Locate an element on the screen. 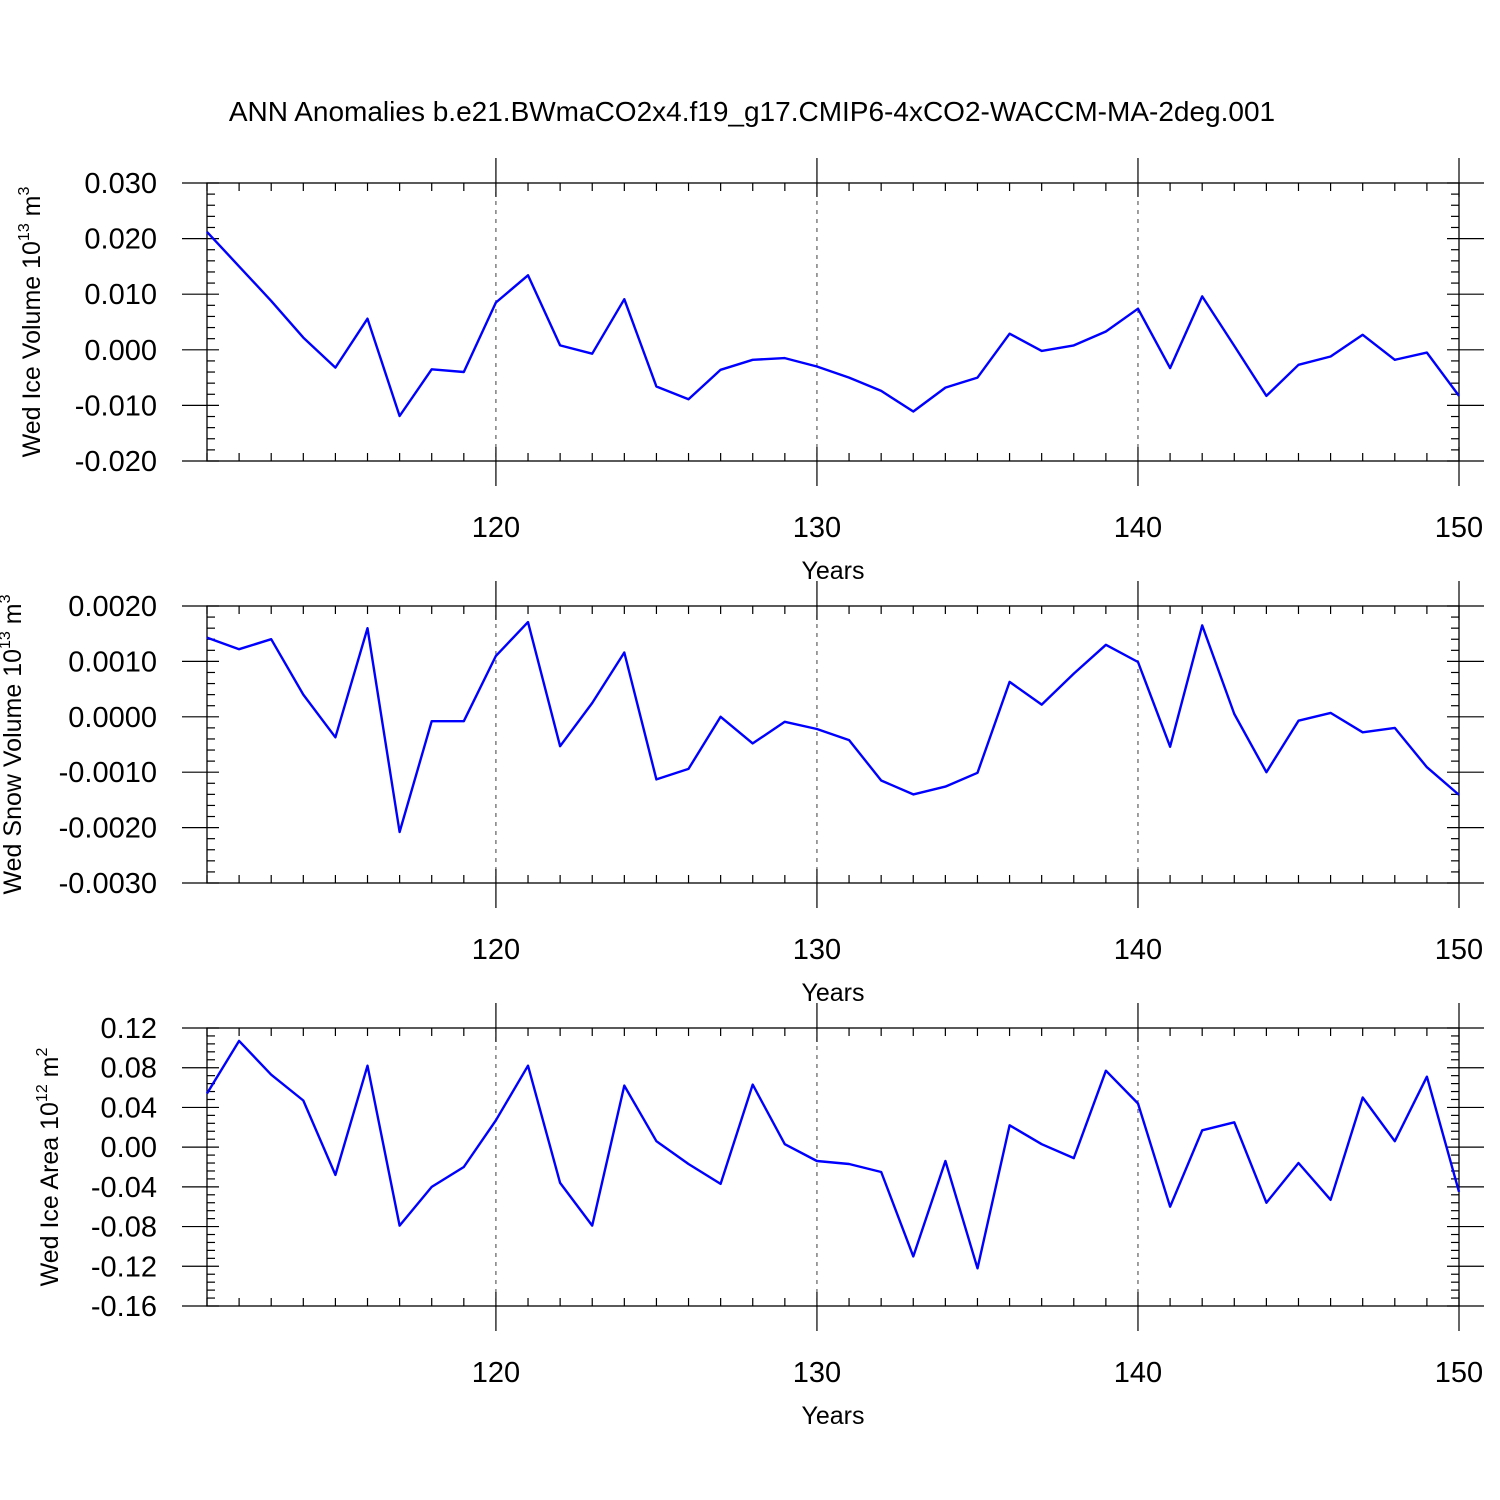  y-axis-label: Wed Ice Area 1012 m2 is located at coordinates (49, 1166).